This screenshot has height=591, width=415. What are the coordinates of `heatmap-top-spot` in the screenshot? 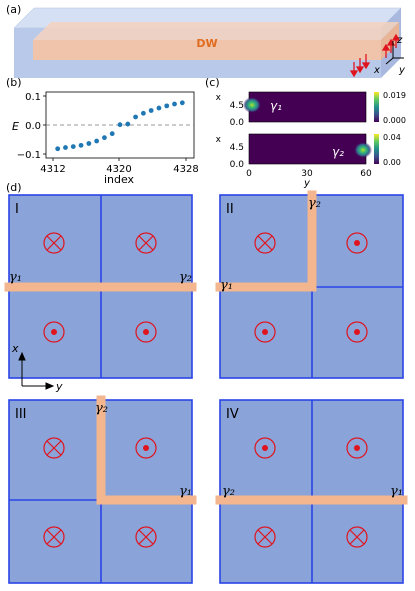 It's located at (252, 105).